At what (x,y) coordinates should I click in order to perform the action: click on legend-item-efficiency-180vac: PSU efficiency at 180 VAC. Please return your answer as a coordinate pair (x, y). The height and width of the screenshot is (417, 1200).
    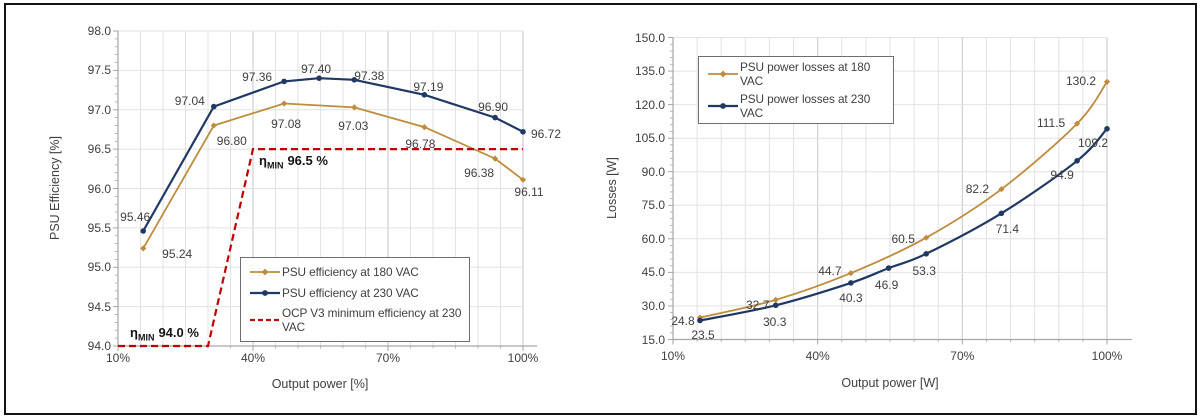
    Looking at the image, I should click on (355, 272).